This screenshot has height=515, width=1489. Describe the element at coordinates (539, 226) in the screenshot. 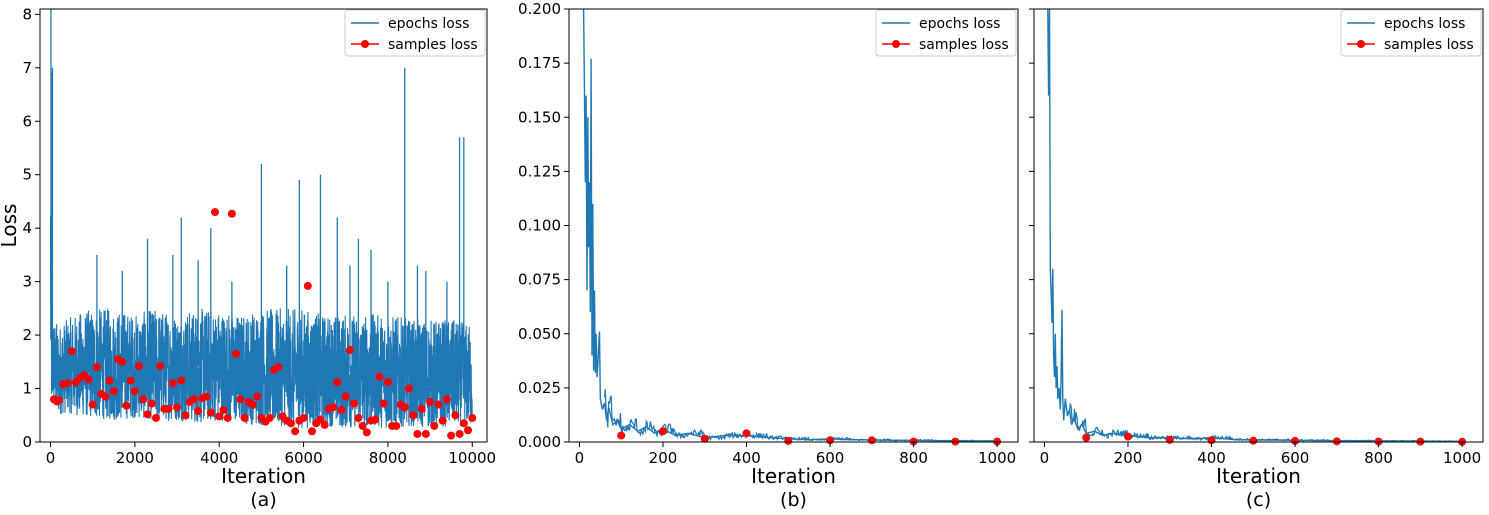

I see `y-tick-label: 0.100` at that location.